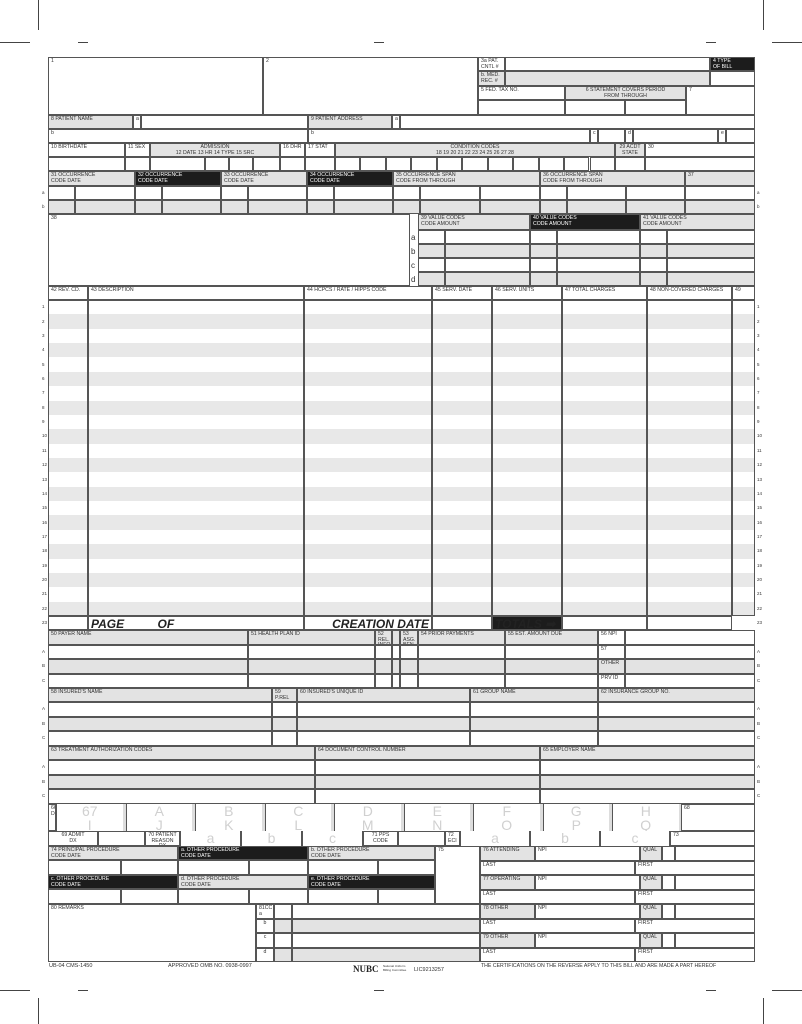  I want to click on pps-code-input, so click(421, 838).